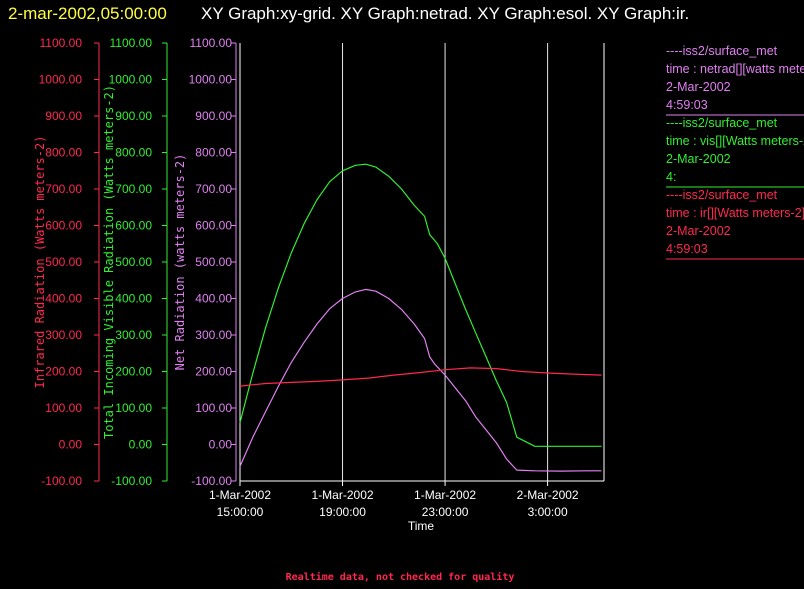 The height and width of the screenshot is (589, 804). Describe the element at coordinates (63, 335) in the screenshot. I see `y-tick-label-ir-4: 300.00` at that location.